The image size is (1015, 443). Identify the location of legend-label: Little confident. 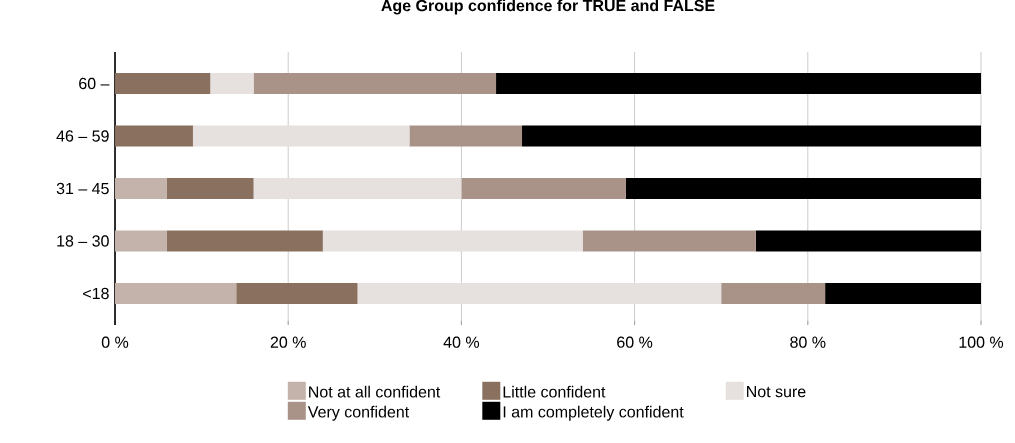
(554, 391).